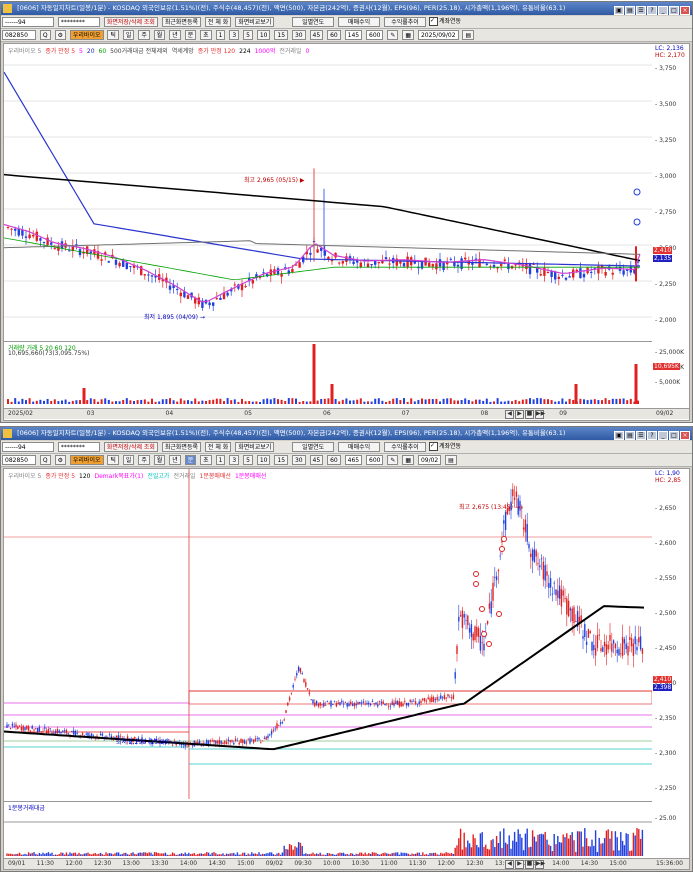 This screenshot has height=874, width=693. I want to click on date-input: 09/02, so click(429, 459).